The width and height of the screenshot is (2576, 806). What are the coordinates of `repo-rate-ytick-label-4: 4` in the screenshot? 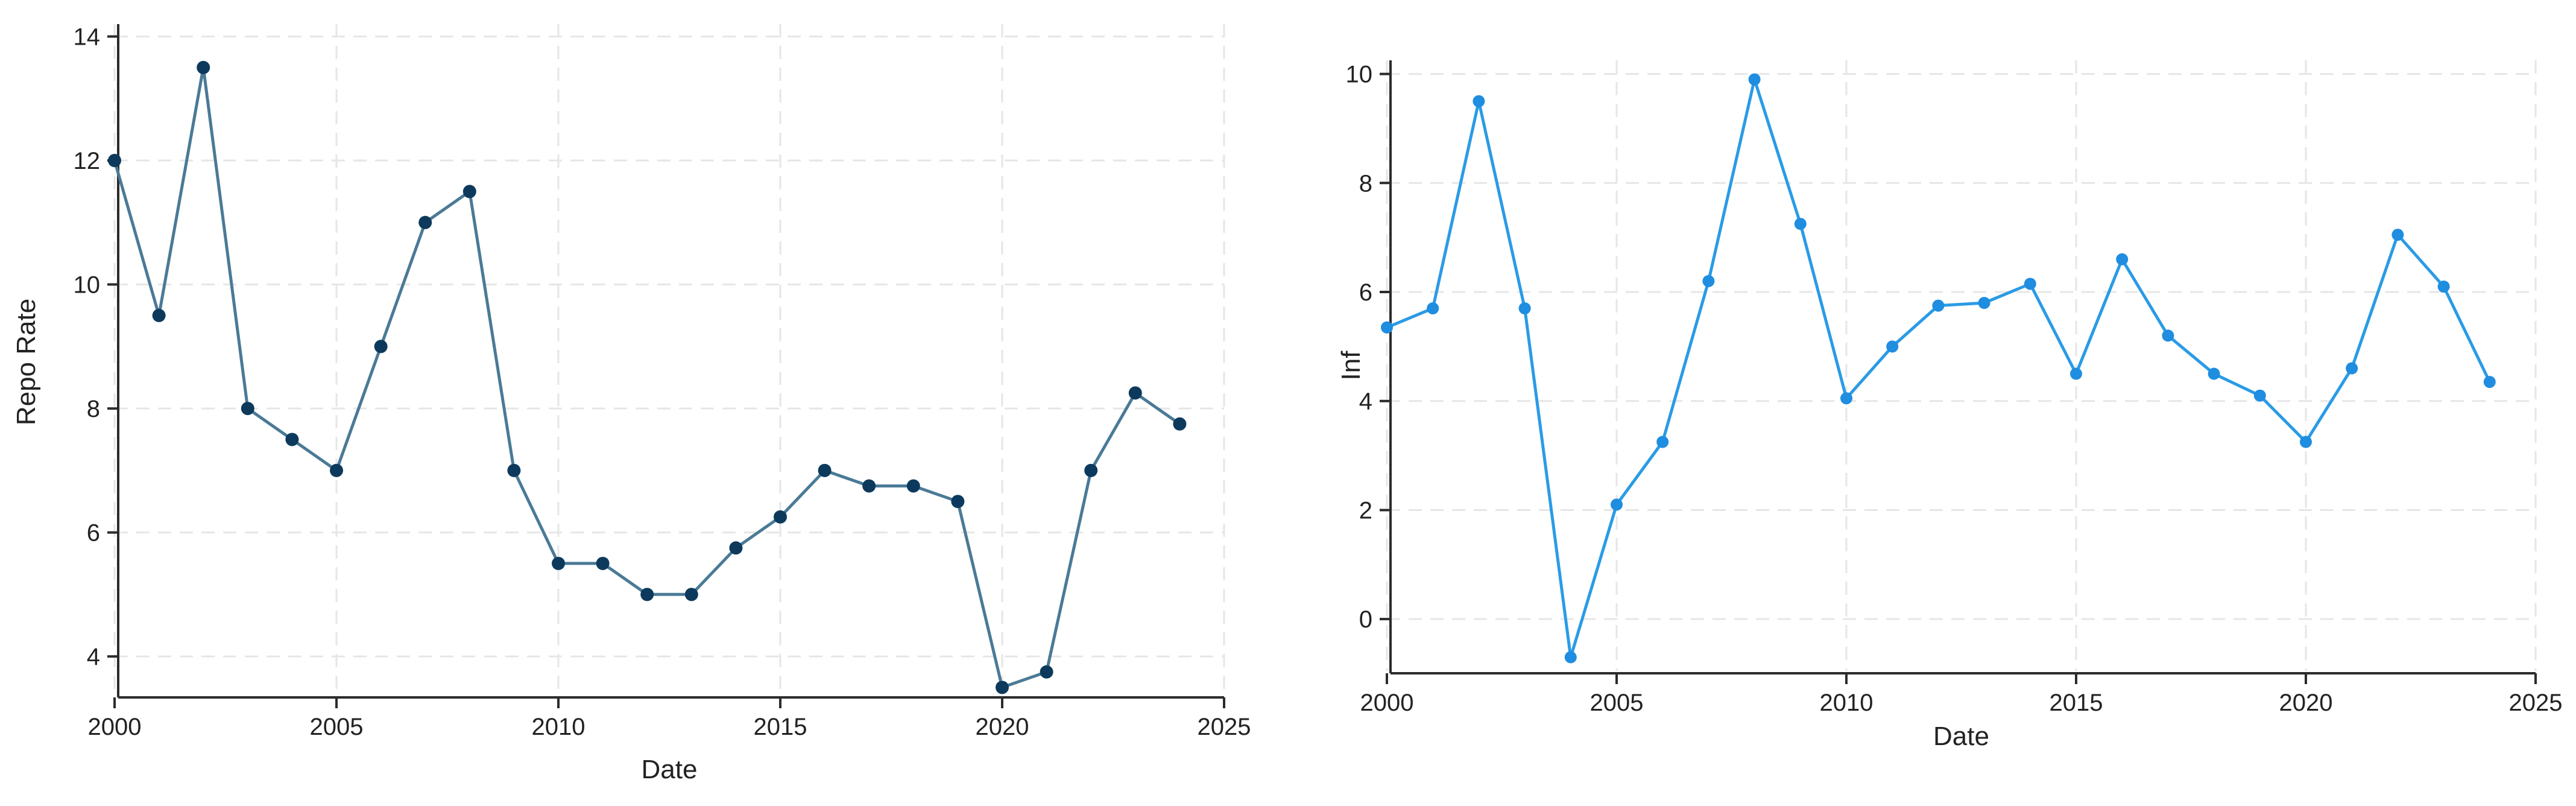 It's located at (93, 657).